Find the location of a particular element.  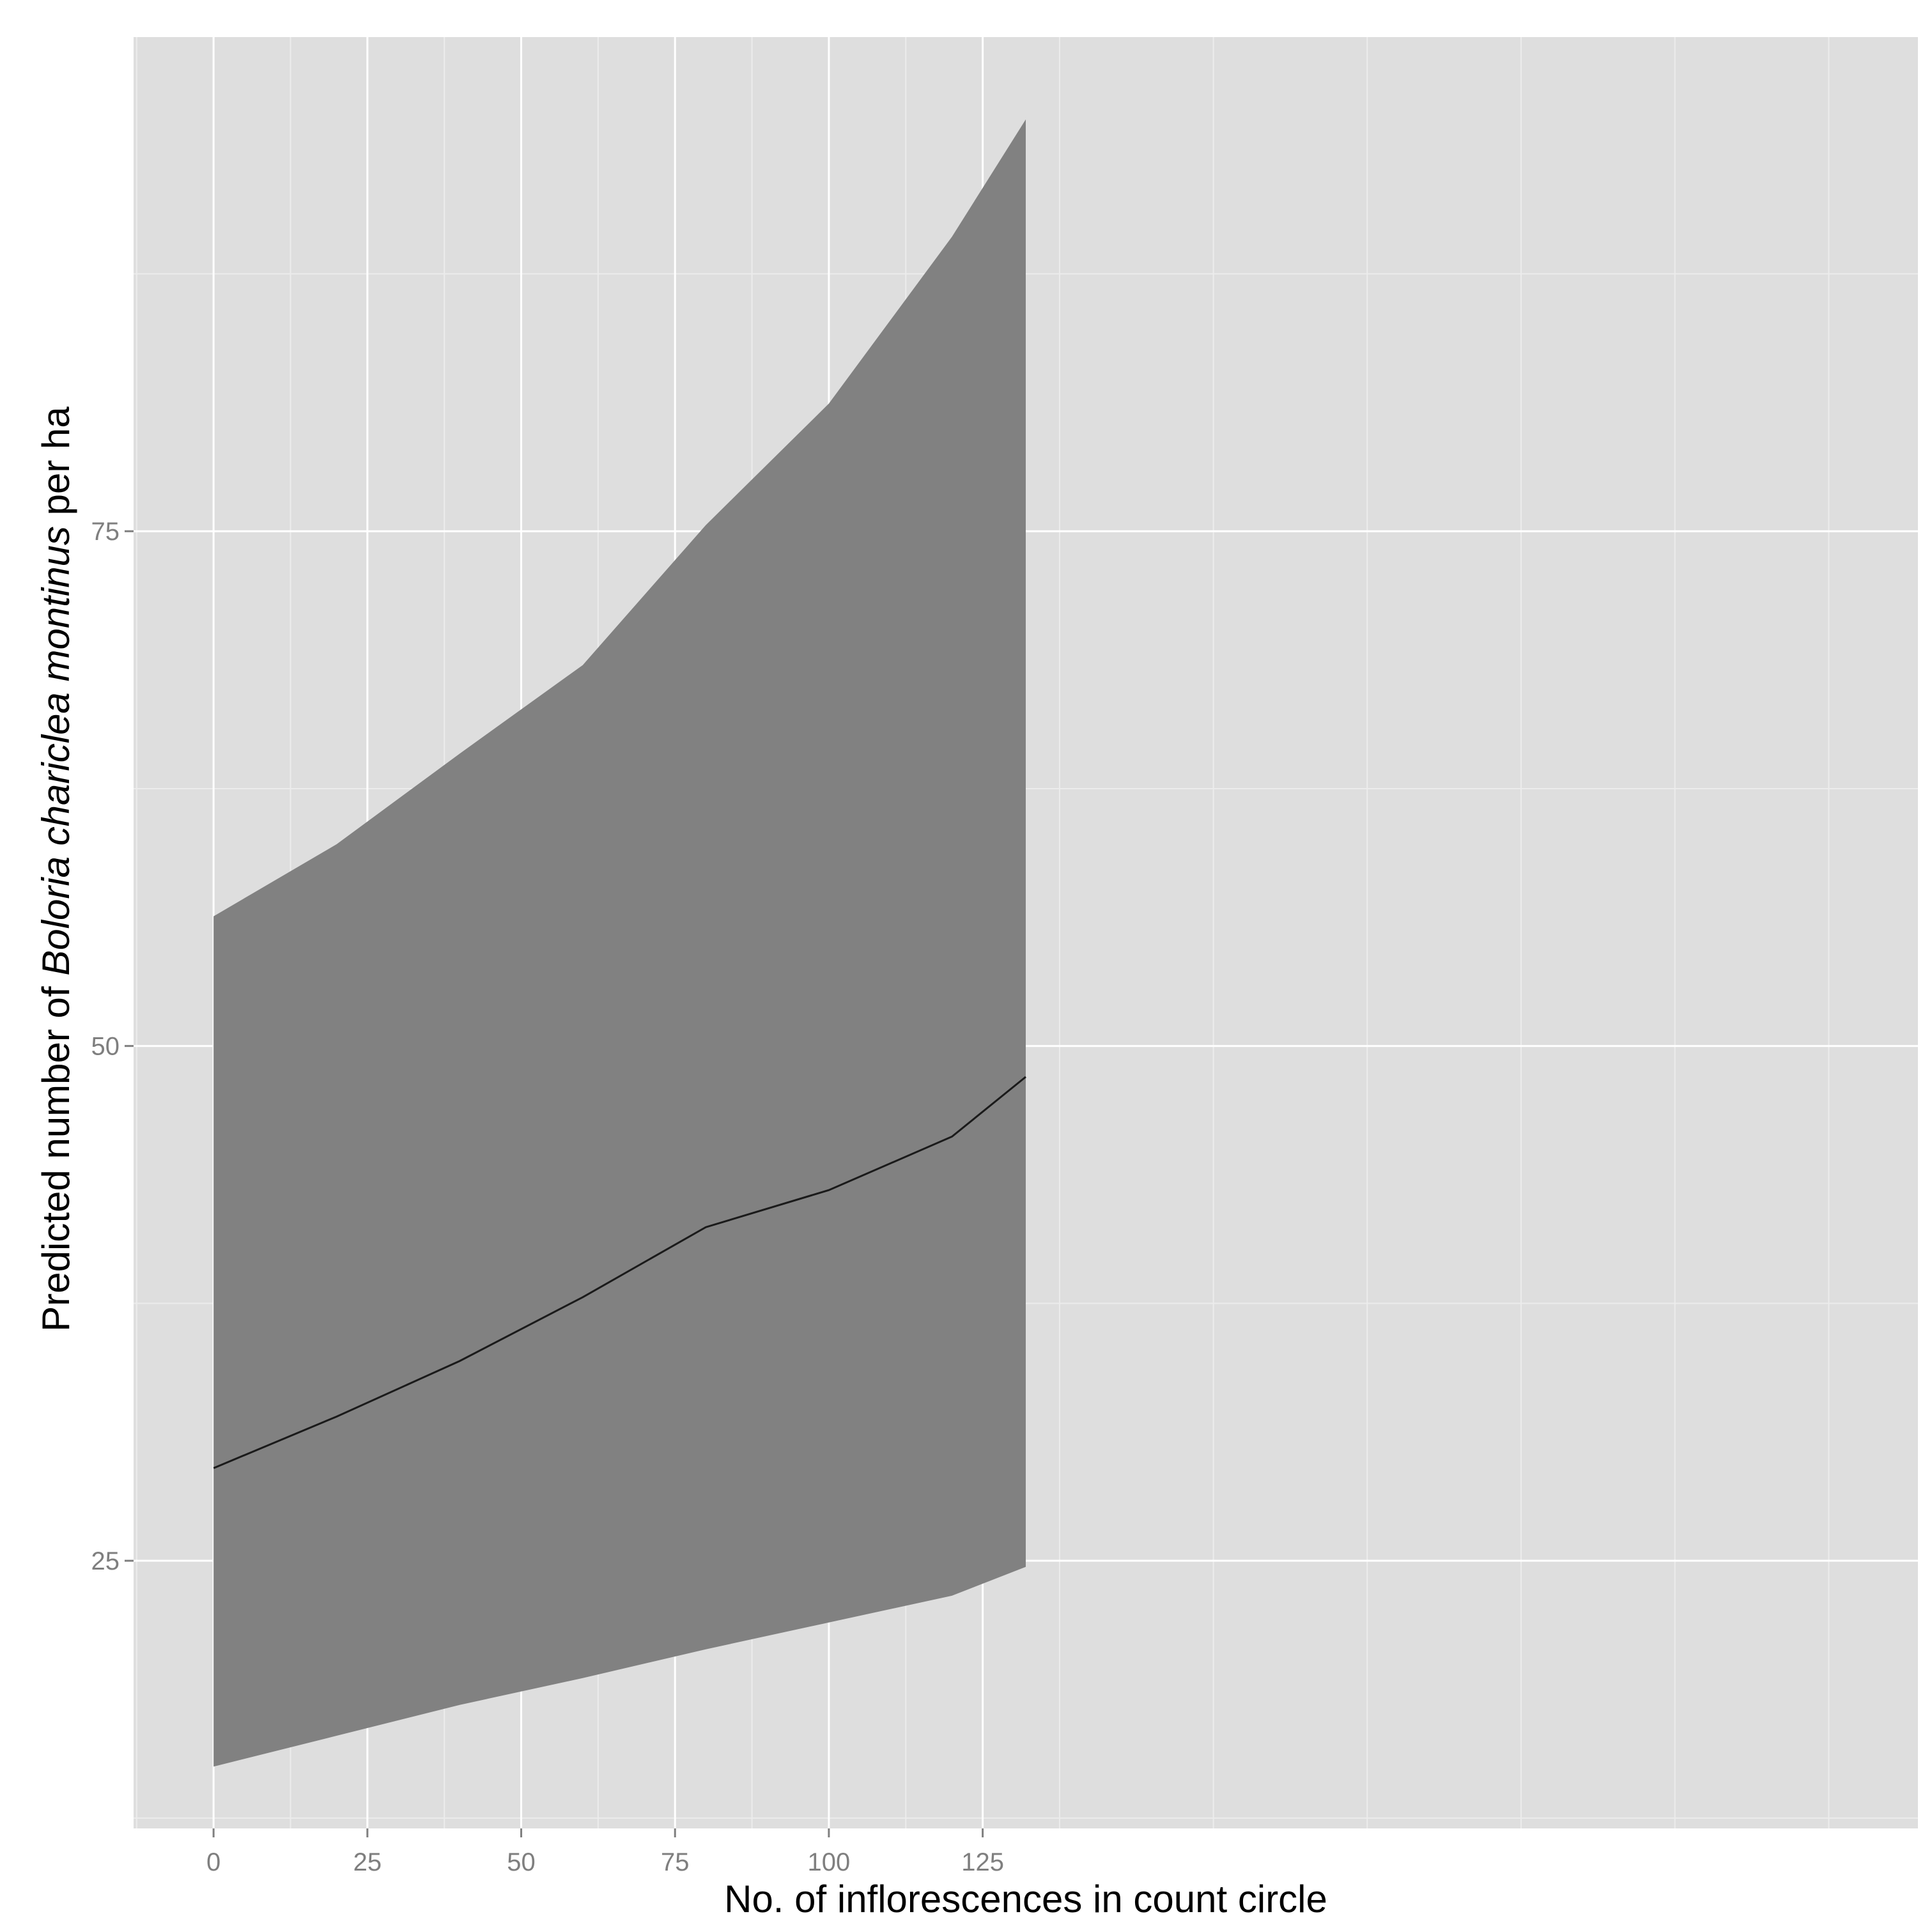

y-tick-labels: 25 50 75 is located at coordinates (105, 1046).